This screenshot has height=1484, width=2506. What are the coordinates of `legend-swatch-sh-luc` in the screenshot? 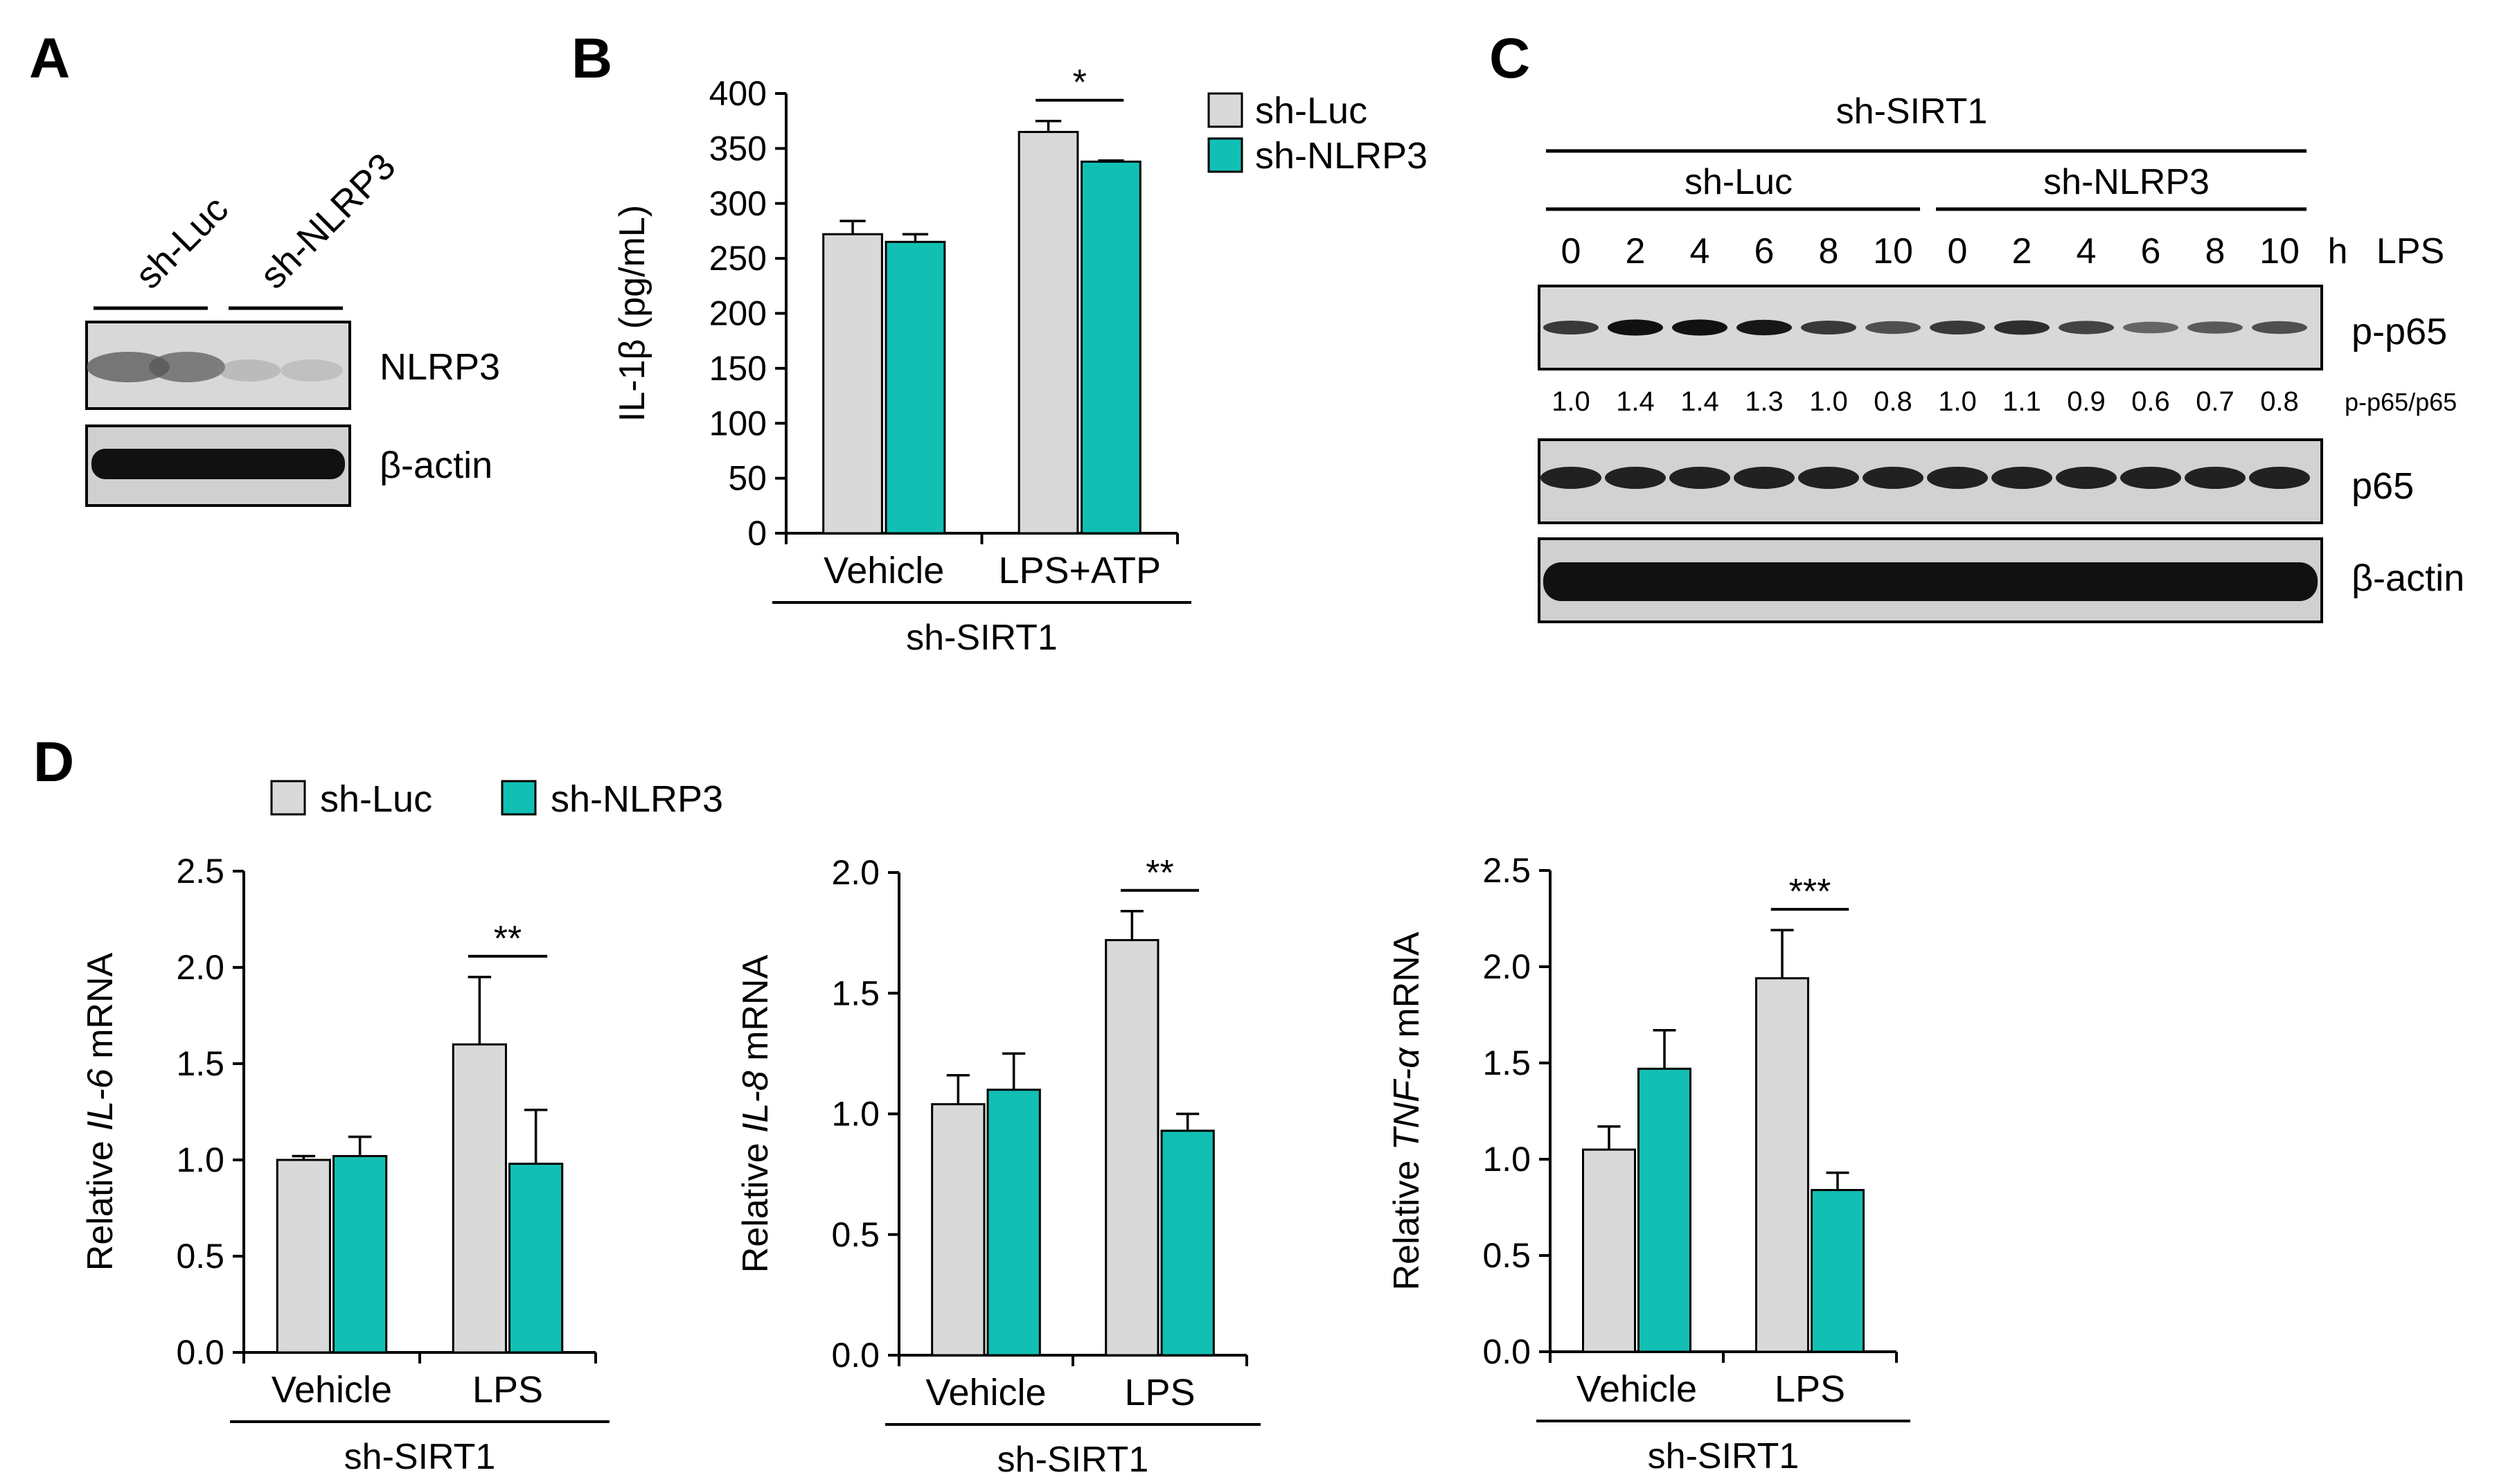 It's located at (288, 798).